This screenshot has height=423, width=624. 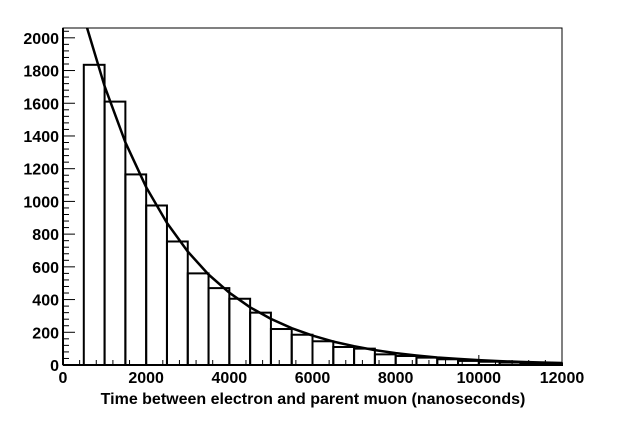 I want to click on y-tick-label: 200, so click(x=45, y=333).